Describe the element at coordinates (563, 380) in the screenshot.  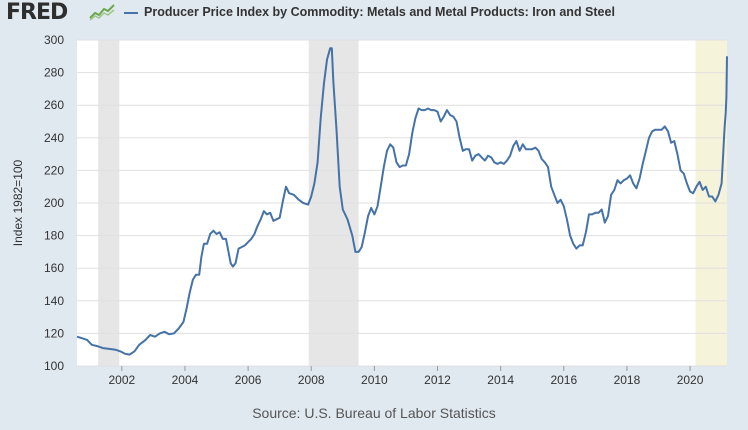
I see `x-tick-label-2016: 2016` at that location.